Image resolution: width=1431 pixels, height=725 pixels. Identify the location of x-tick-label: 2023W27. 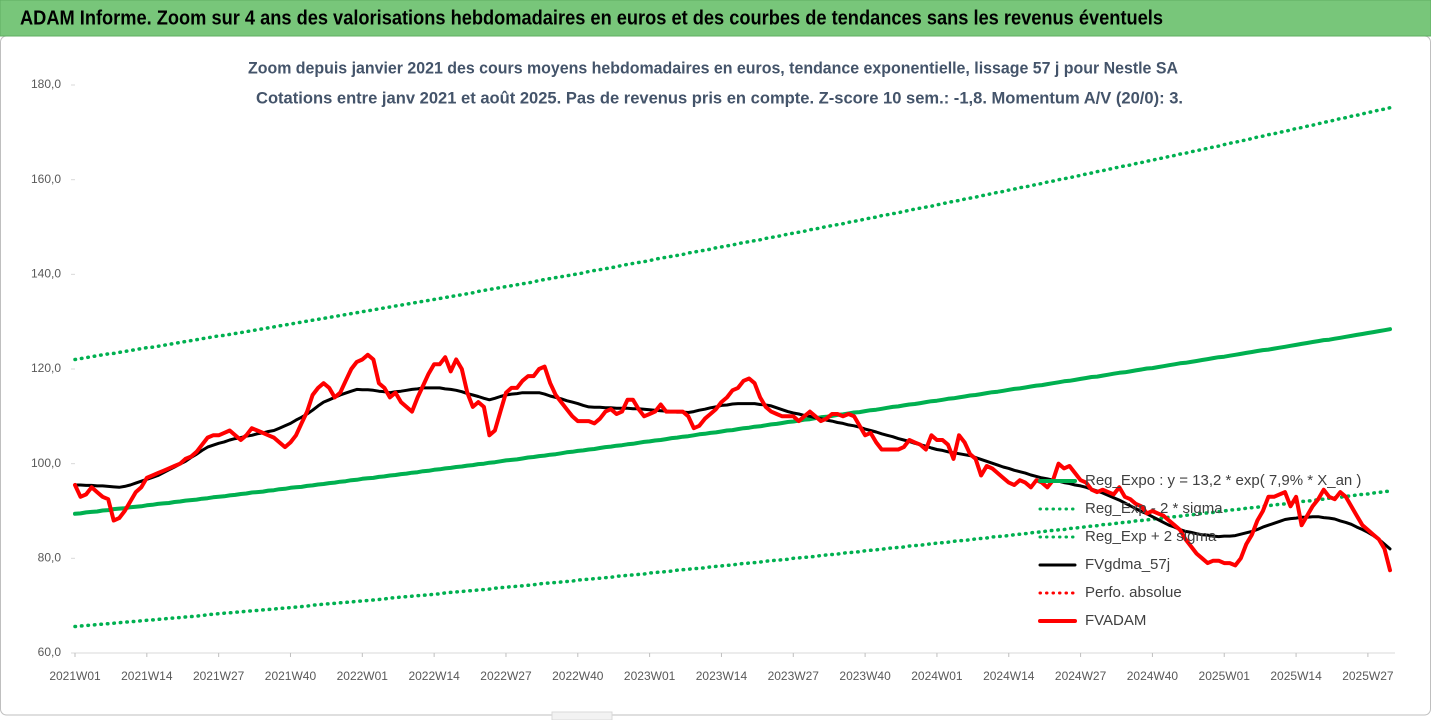
(794, 676).